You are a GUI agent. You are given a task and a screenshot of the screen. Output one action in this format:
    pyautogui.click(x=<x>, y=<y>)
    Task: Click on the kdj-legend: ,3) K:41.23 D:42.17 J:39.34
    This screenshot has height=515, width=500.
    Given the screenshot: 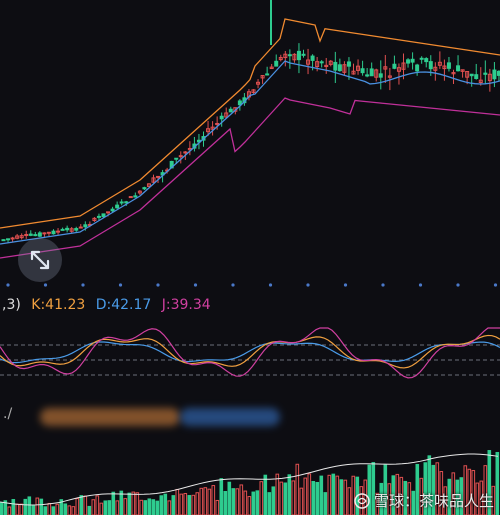 What is the action you would take?
    pyautogui.click(x=109, y=305)
    